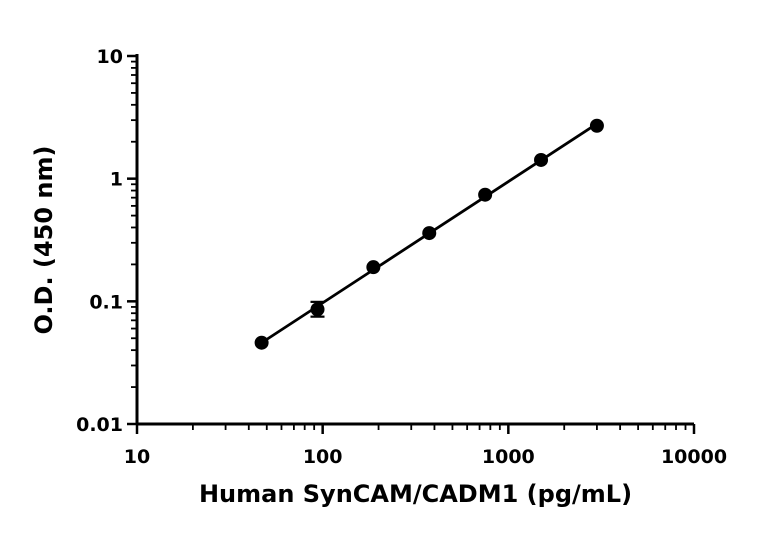 This screenshot has width=768, height=534. Describe the element at coordinates (425, 445) in the screenshot. I see `x-axis: 10 100 1000 10000` at that location.